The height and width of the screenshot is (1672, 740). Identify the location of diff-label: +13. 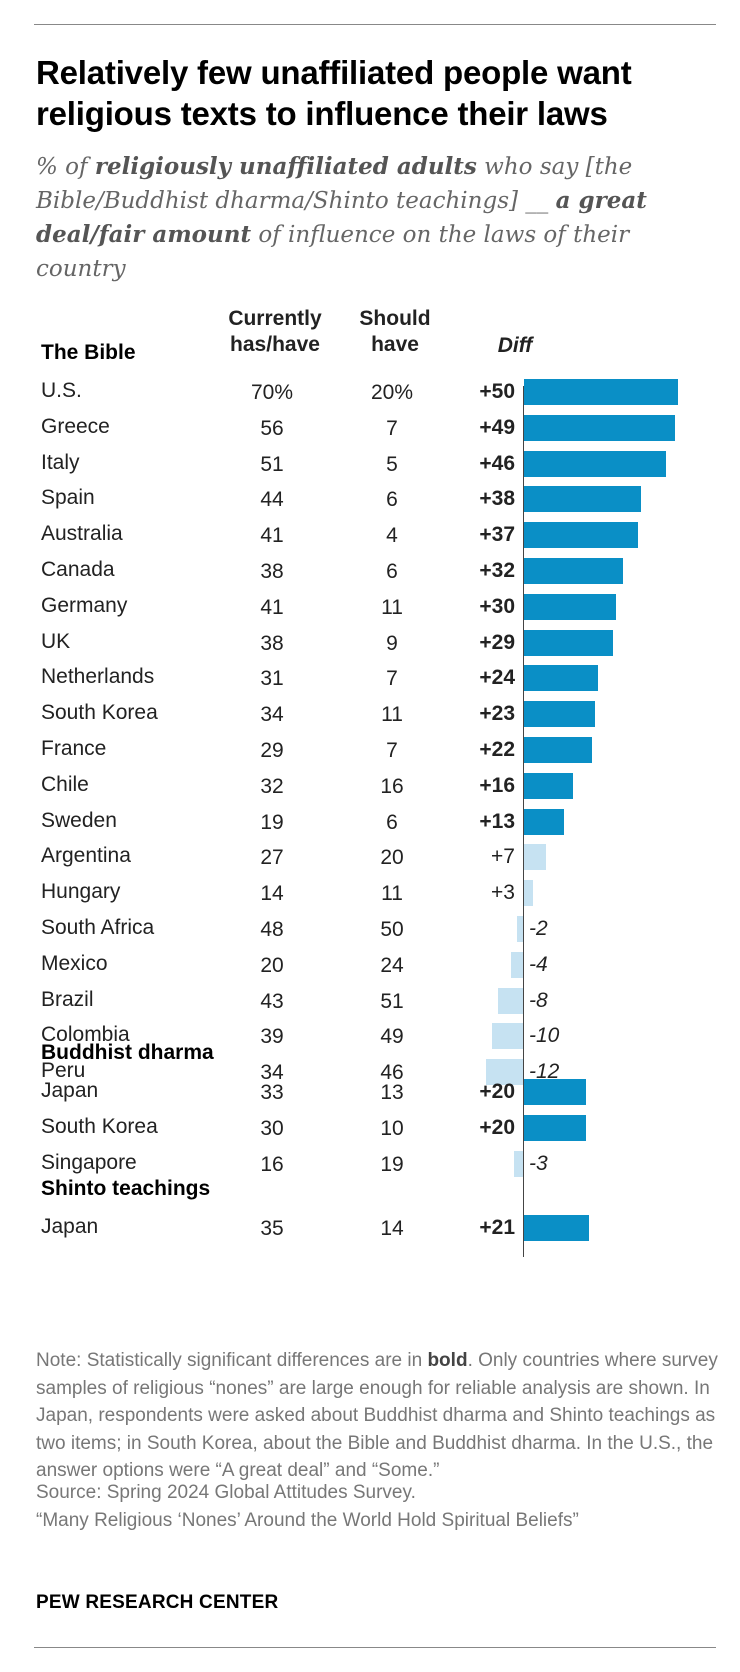
(497, 821).